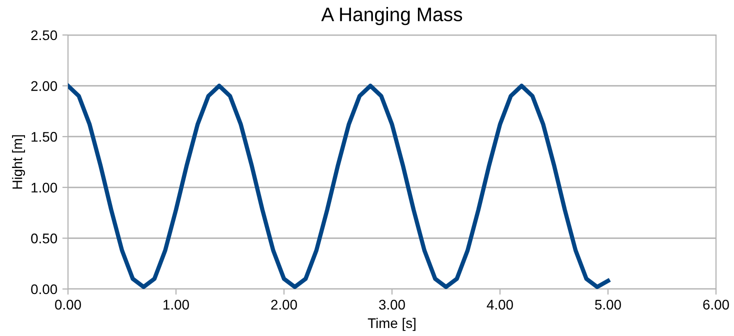 The image size is (734, 336). I want to click on x-tick-label: 5.00, so click(608, 305).